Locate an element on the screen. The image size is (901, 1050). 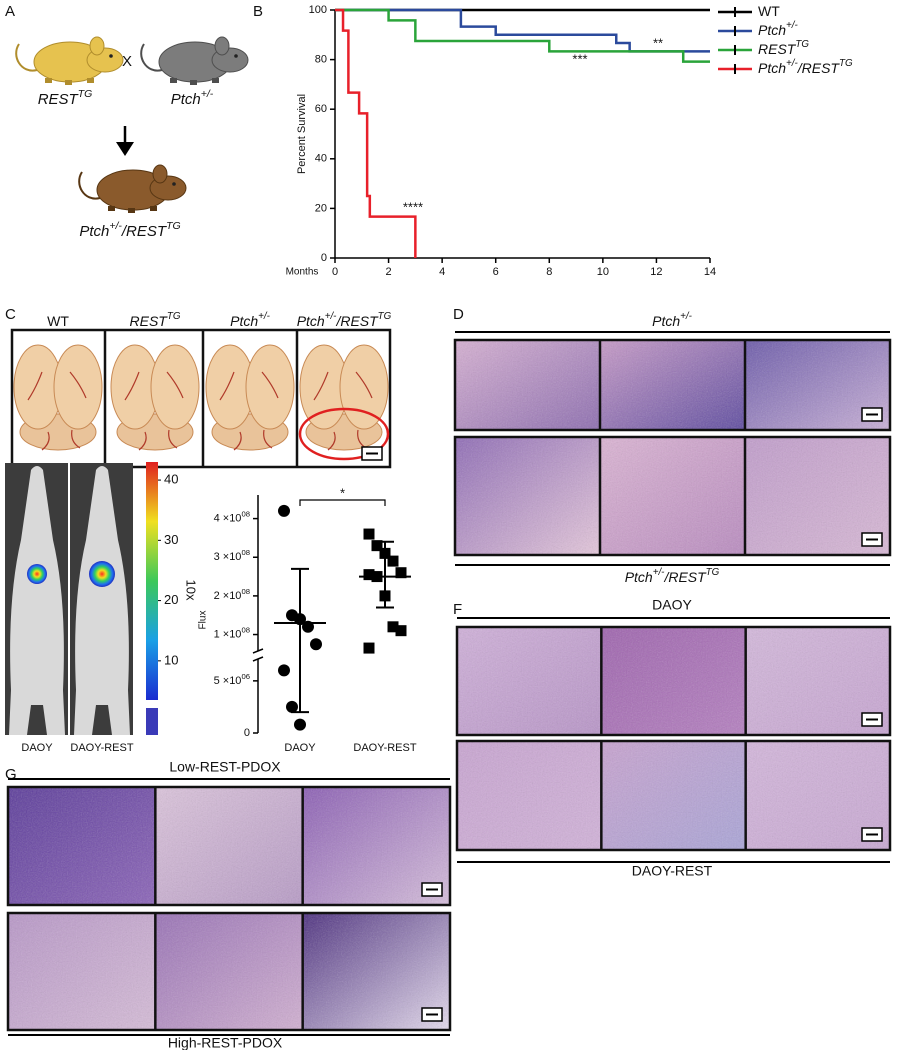
label-part: REST is located at coordinates (59, 99).